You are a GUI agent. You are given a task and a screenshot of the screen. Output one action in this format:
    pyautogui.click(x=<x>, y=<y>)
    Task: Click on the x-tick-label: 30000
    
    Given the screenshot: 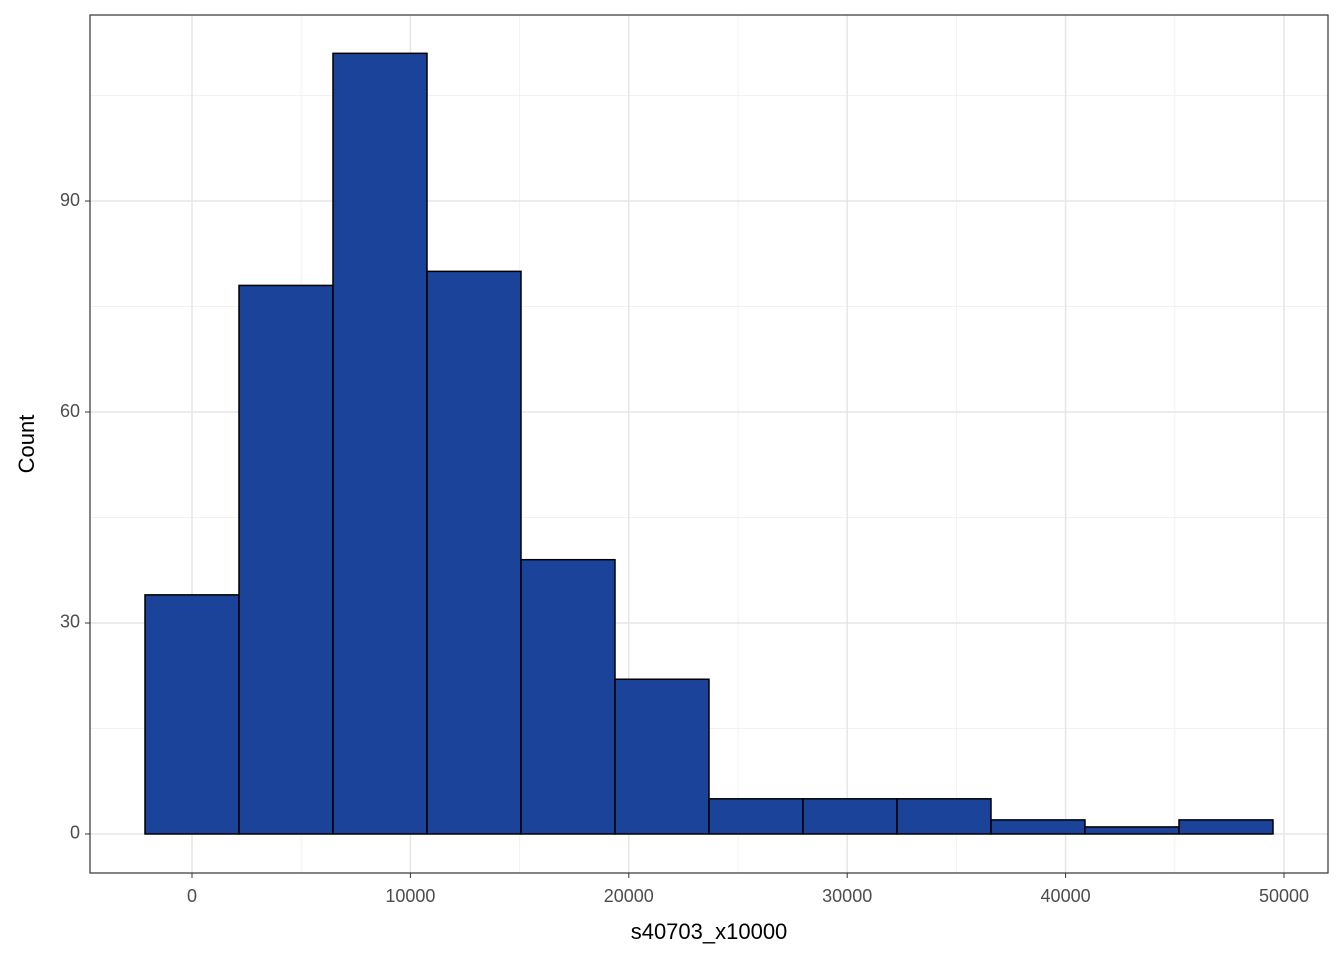 What is the action you would take?
    pyautogui.click(x=847, y=896)
    